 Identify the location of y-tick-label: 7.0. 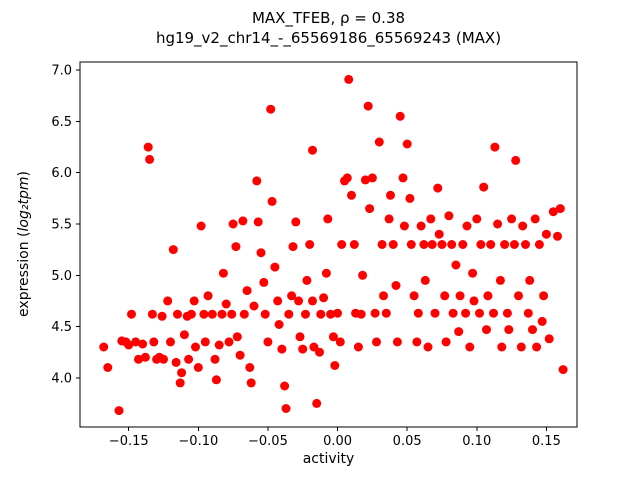
(61, 71).